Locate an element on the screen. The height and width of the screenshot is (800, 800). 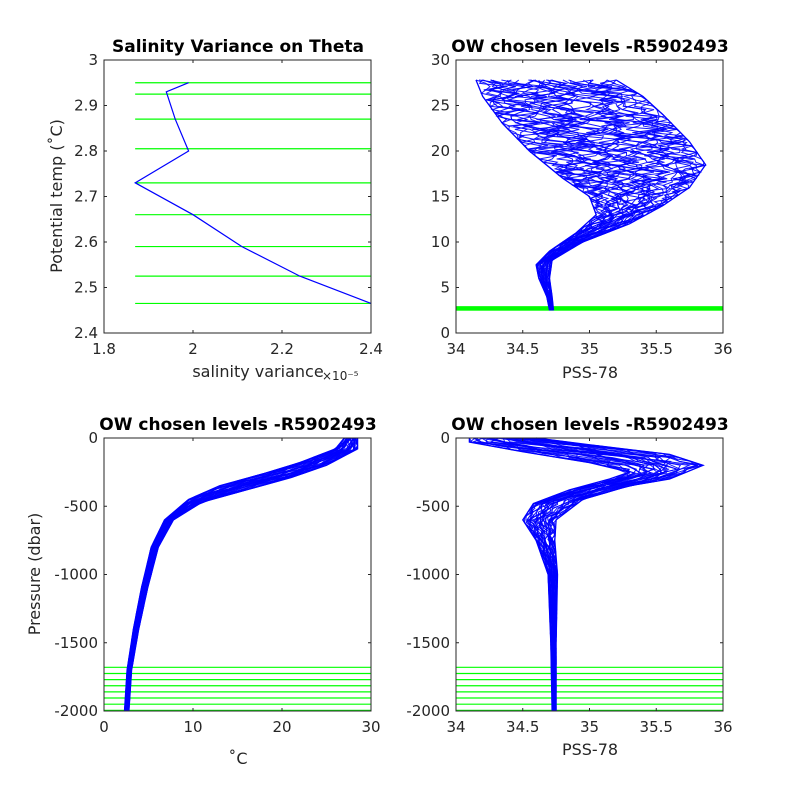
panel-4-ytick-label: -500 is located at coordinates (433, 506).